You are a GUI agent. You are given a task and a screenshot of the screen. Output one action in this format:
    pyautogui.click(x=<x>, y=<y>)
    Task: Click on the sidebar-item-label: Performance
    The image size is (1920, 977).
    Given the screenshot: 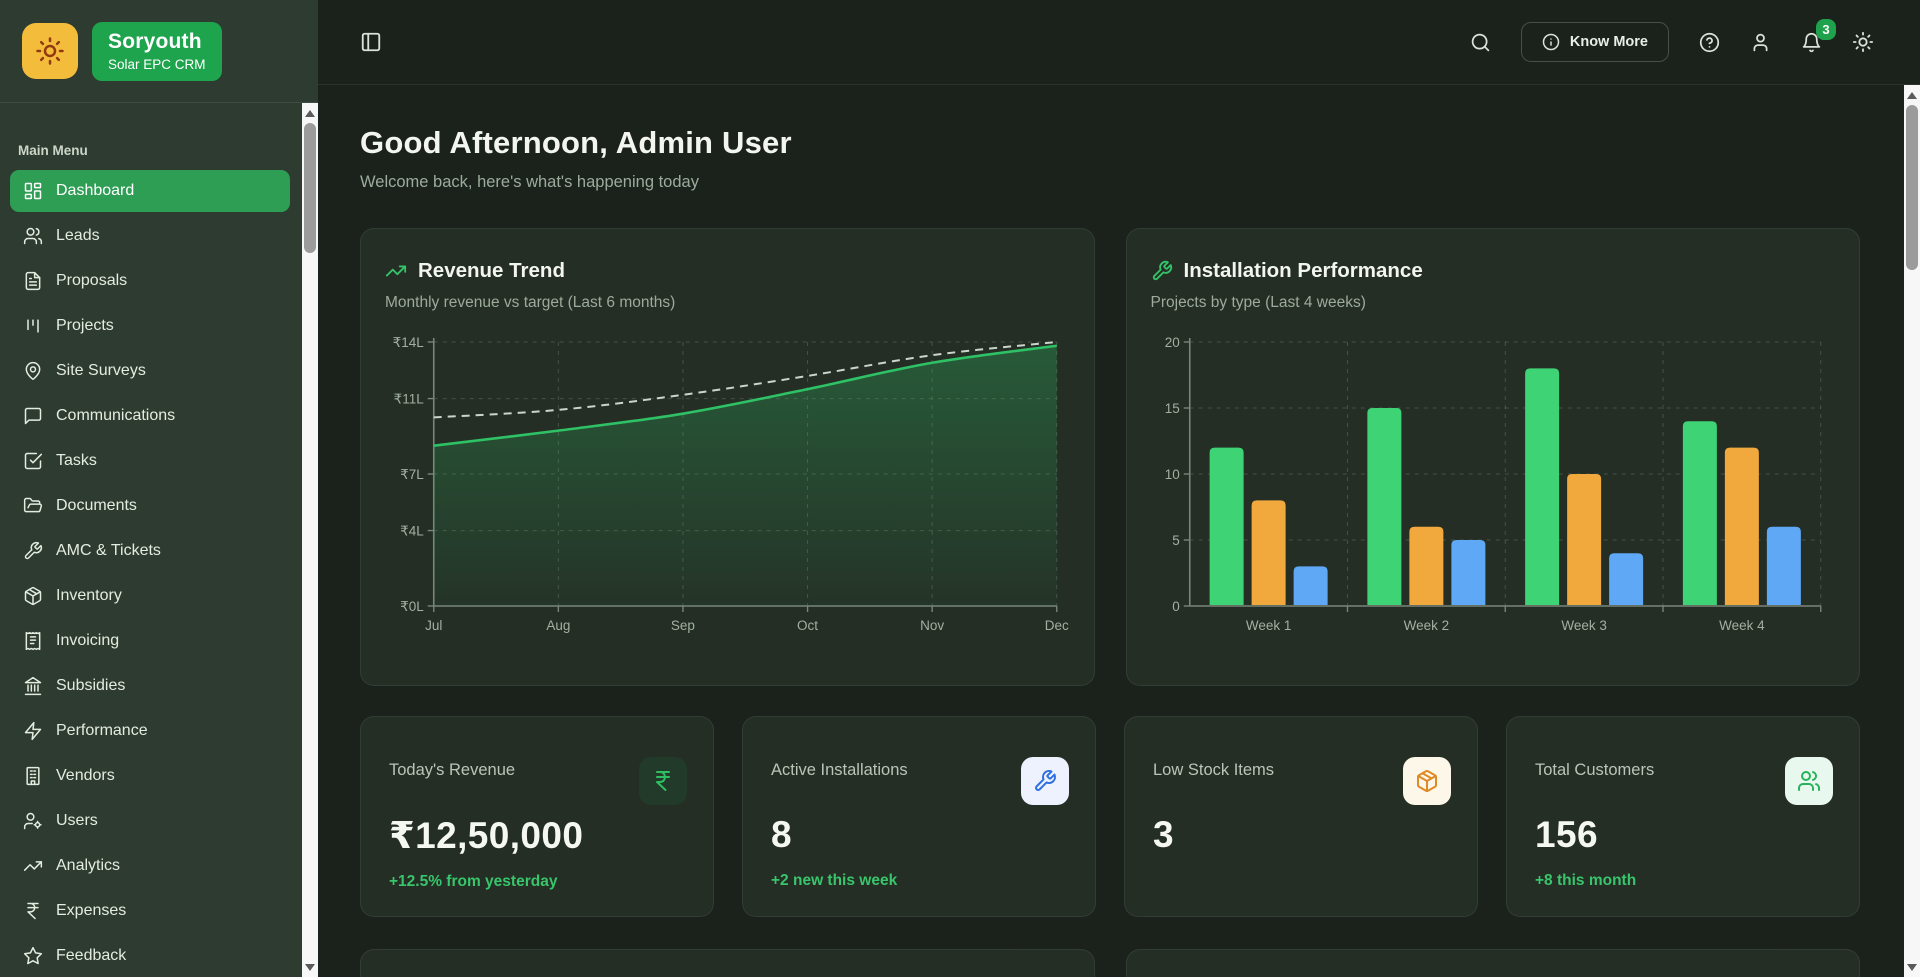 What is the action you would take?
    pyautogui.click(x=102, y=730)
    